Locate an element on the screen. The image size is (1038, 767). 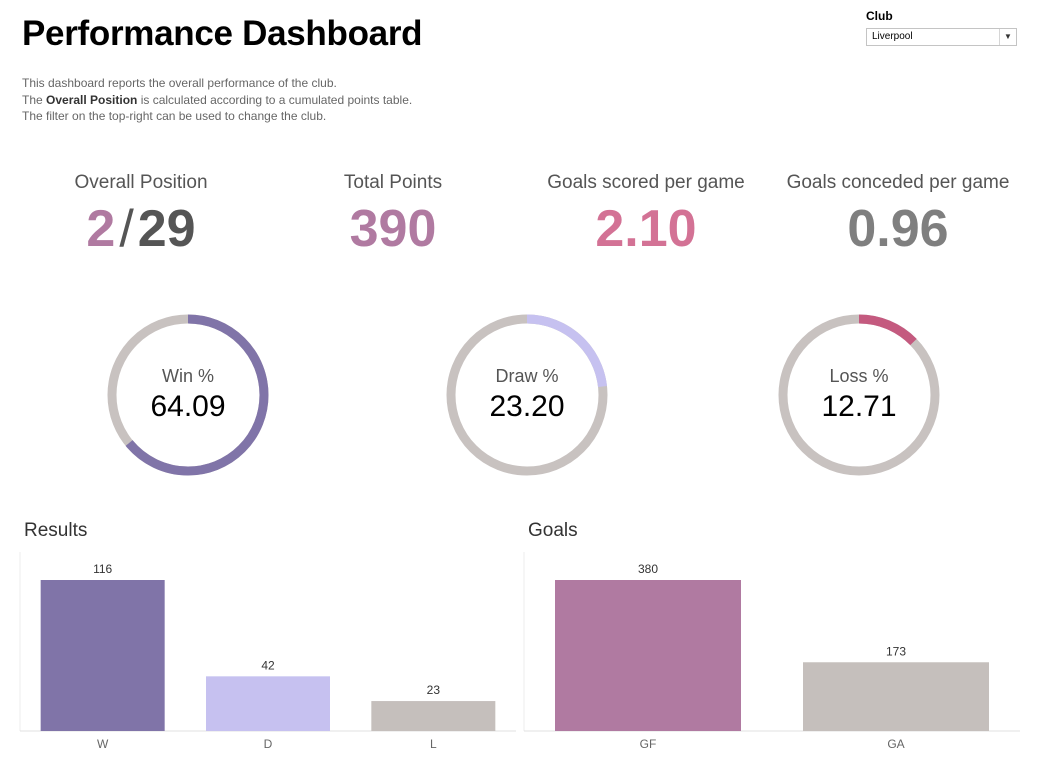
loss-ring-arc is located at coordinates (859, 395).